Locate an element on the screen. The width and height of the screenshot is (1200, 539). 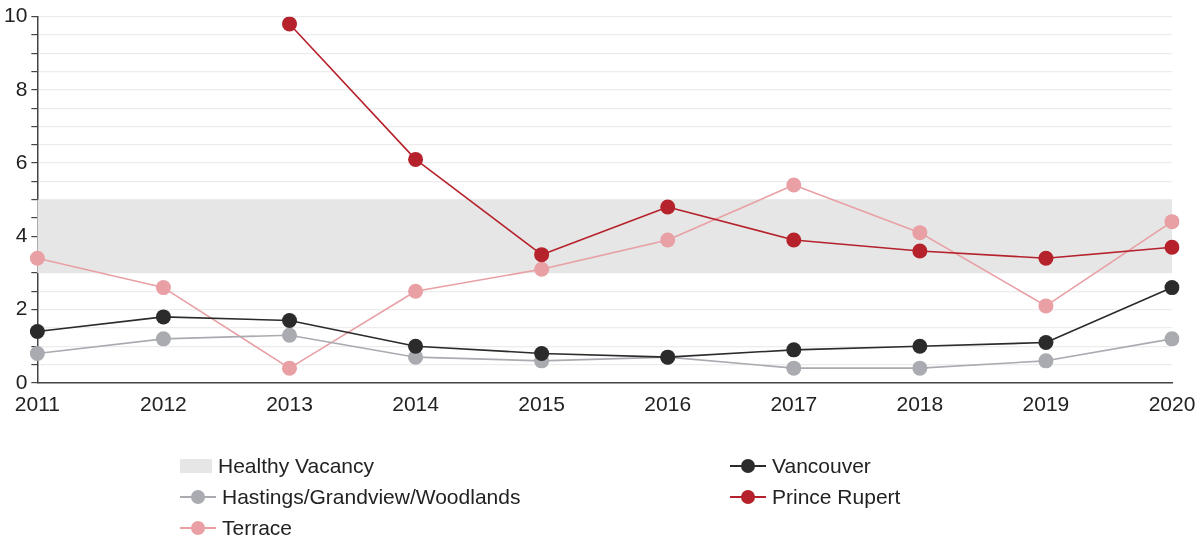
y-tick-label: 4 is located at coordinates (21, 235).